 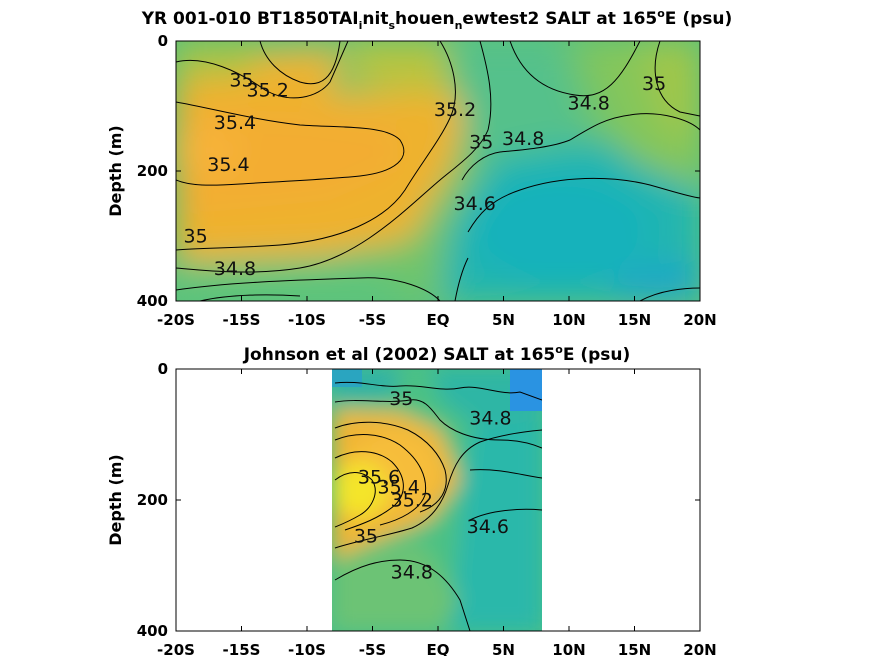 What do you see at coordinates (115, 171) in the screenshot?
I see `top-y-axis-label: Depth (m)` at bounding box center [115, 171].